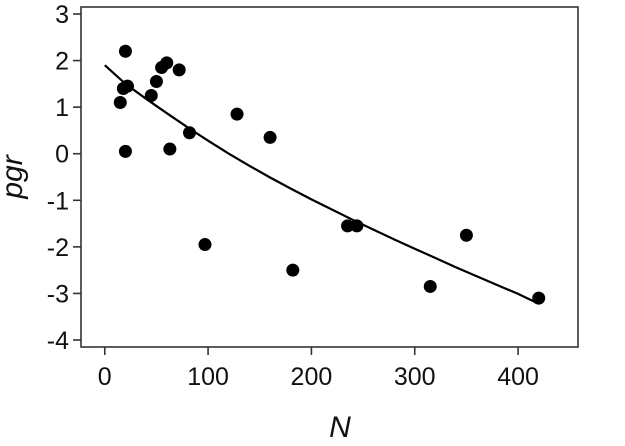 The image size is (625, 446). What do you see at coordinates (62, 62) in the screenshot?
I see `y-tick-label: 2` at bounding box center [62, 62].